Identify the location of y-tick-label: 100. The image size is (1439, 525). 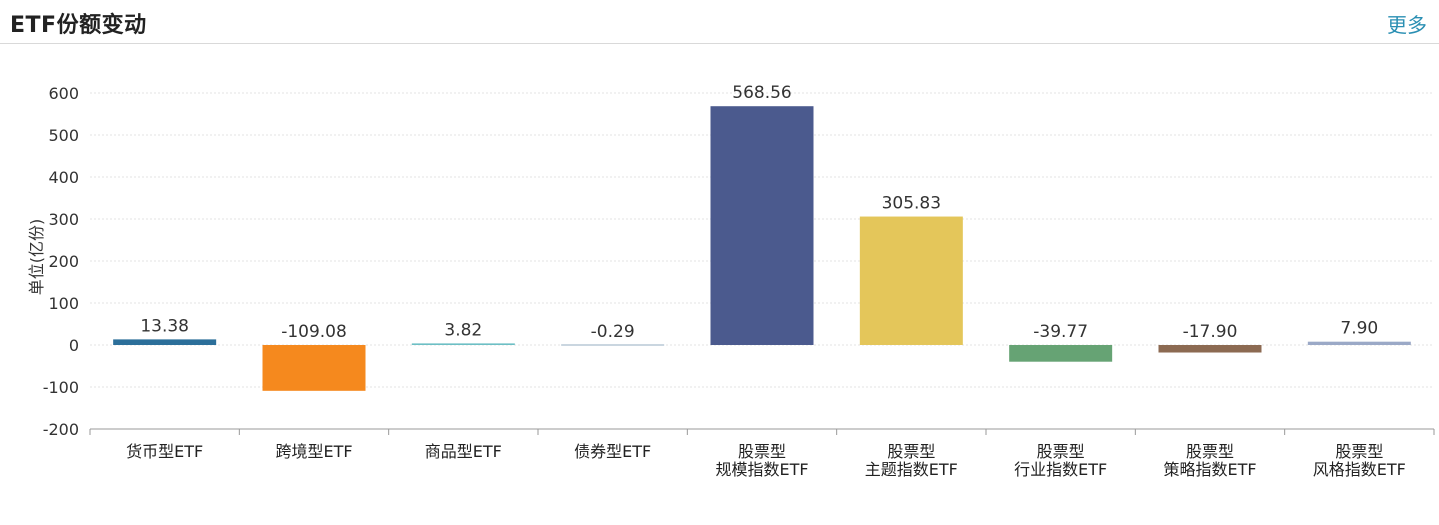
(63, 303).